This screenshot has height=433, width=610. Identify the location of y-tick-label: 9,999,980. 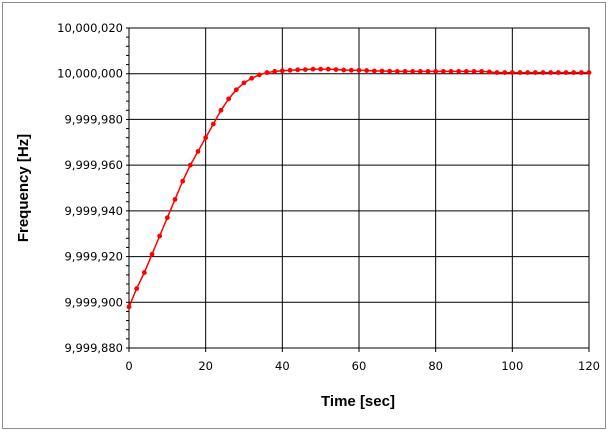
(93, 119).